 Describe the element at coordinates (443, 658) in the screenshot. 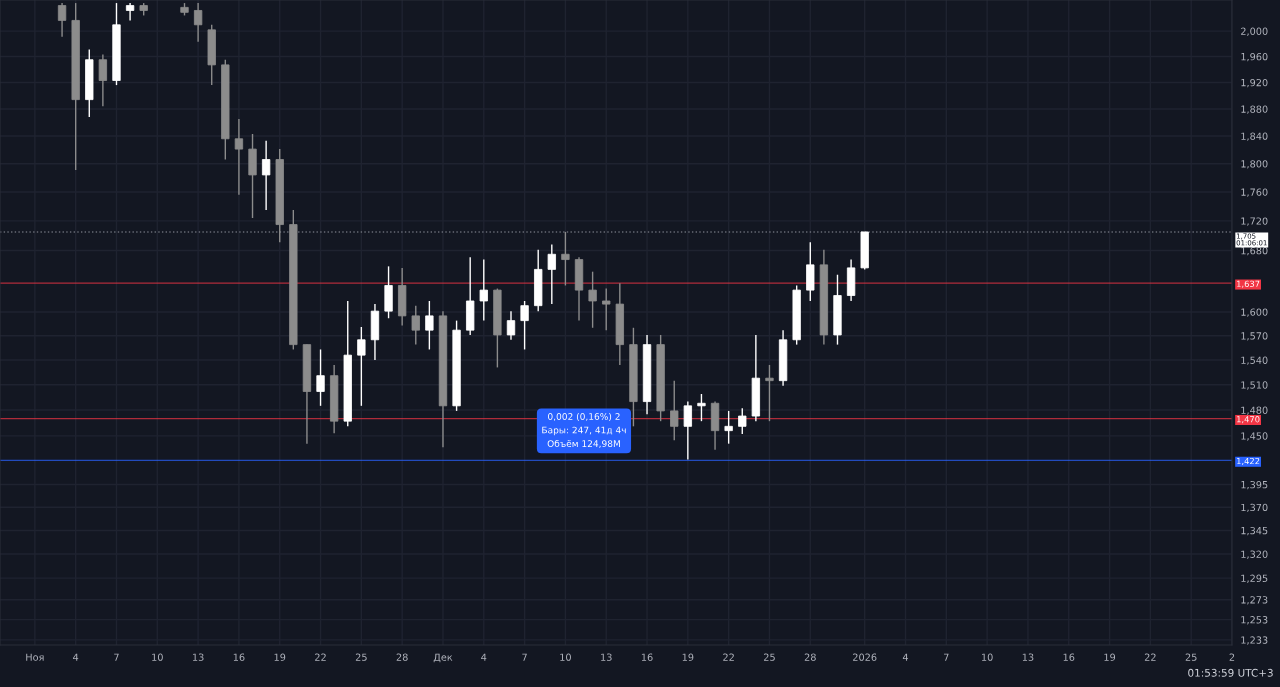

I see `x-tick-label: Дек` at that location.